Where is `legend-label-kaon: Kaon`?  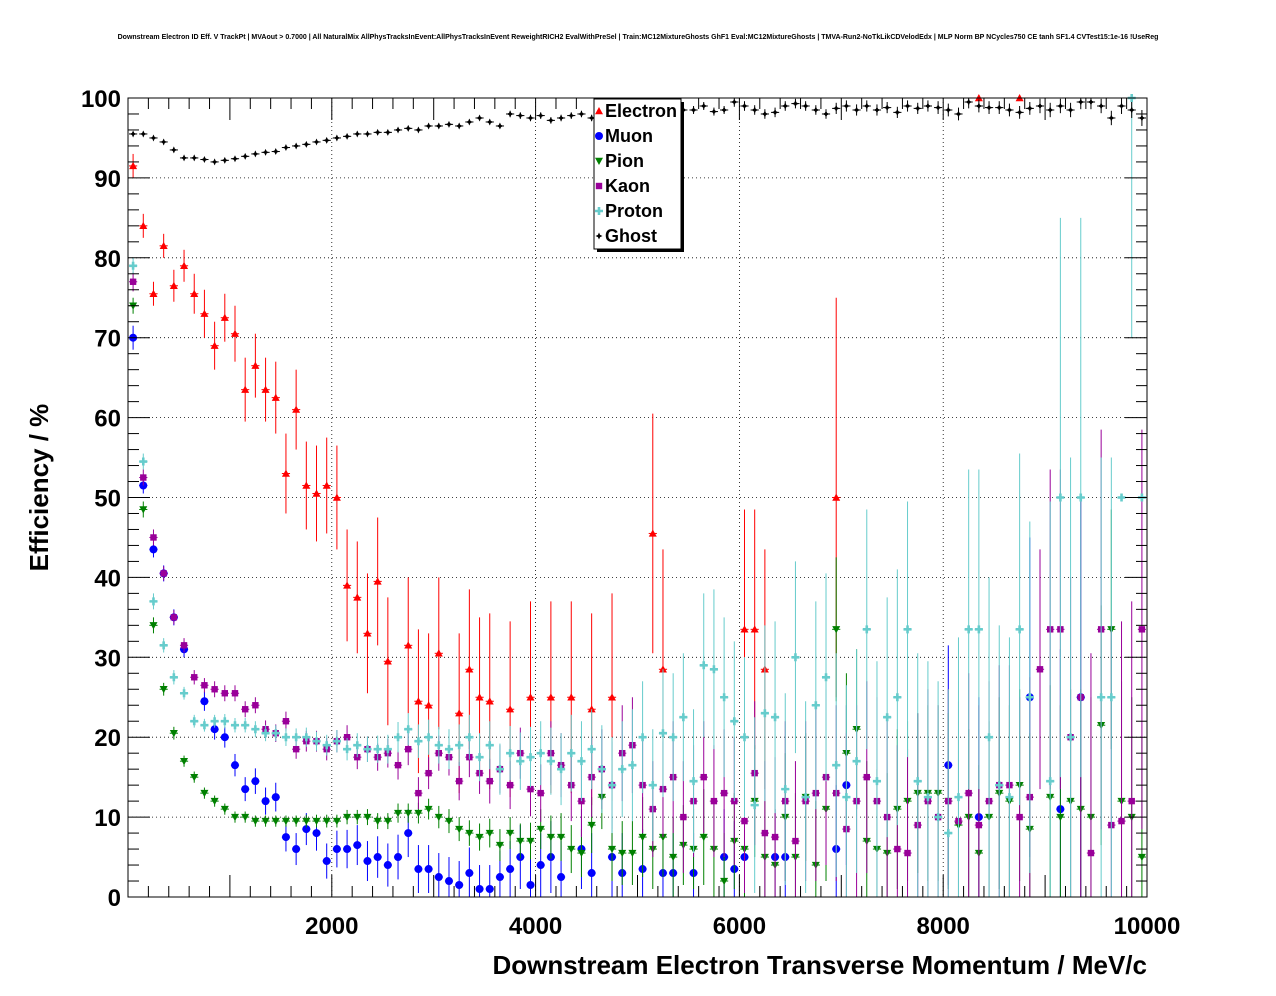
legend-label-kaon: Kaon is located at coordinates (627, 186).